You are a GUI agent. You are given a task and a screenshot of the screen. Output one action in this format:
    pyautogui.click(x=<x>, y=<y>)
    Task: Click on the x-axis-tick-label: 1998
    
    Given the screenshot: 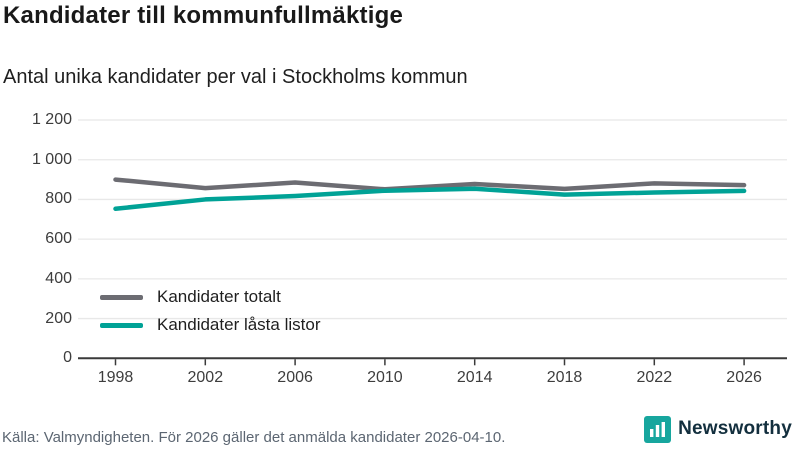 What is the action you would take?
    pyautogui.click(x=115, y=378)
    